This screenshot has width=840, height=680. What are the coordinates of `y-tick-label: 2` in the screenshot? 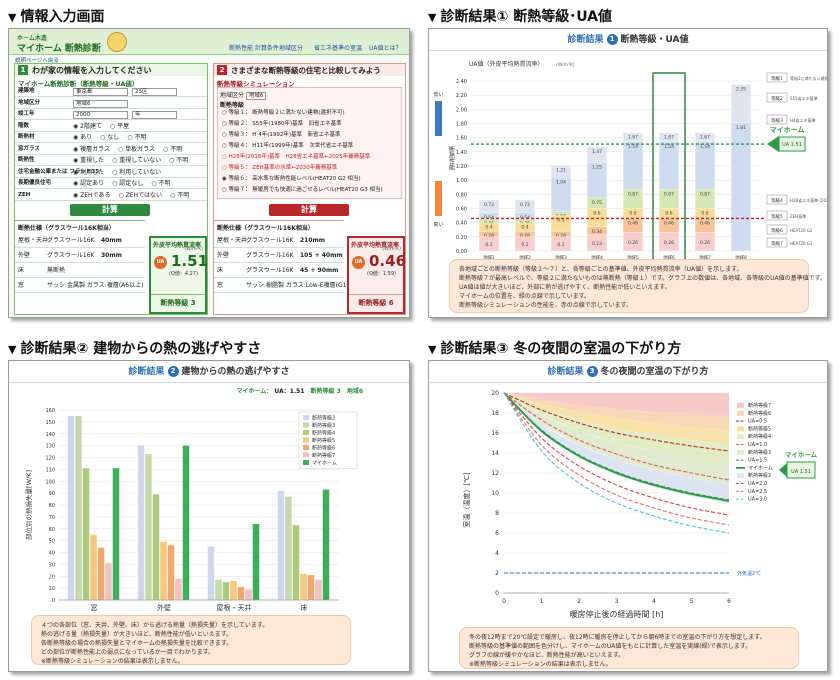 It's located at (497, 573).